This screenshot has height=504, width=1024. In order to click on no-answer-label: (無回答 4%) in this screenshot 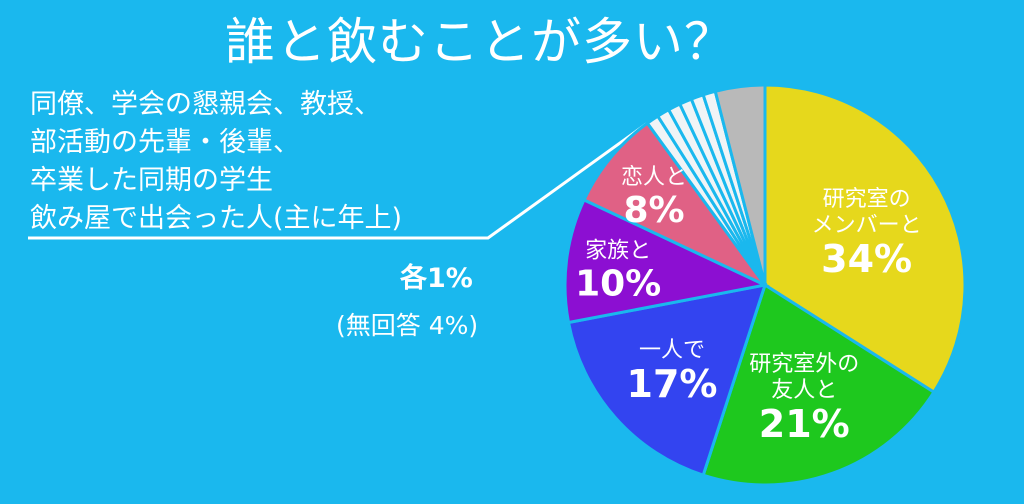, I will do `click(407, 325)`.